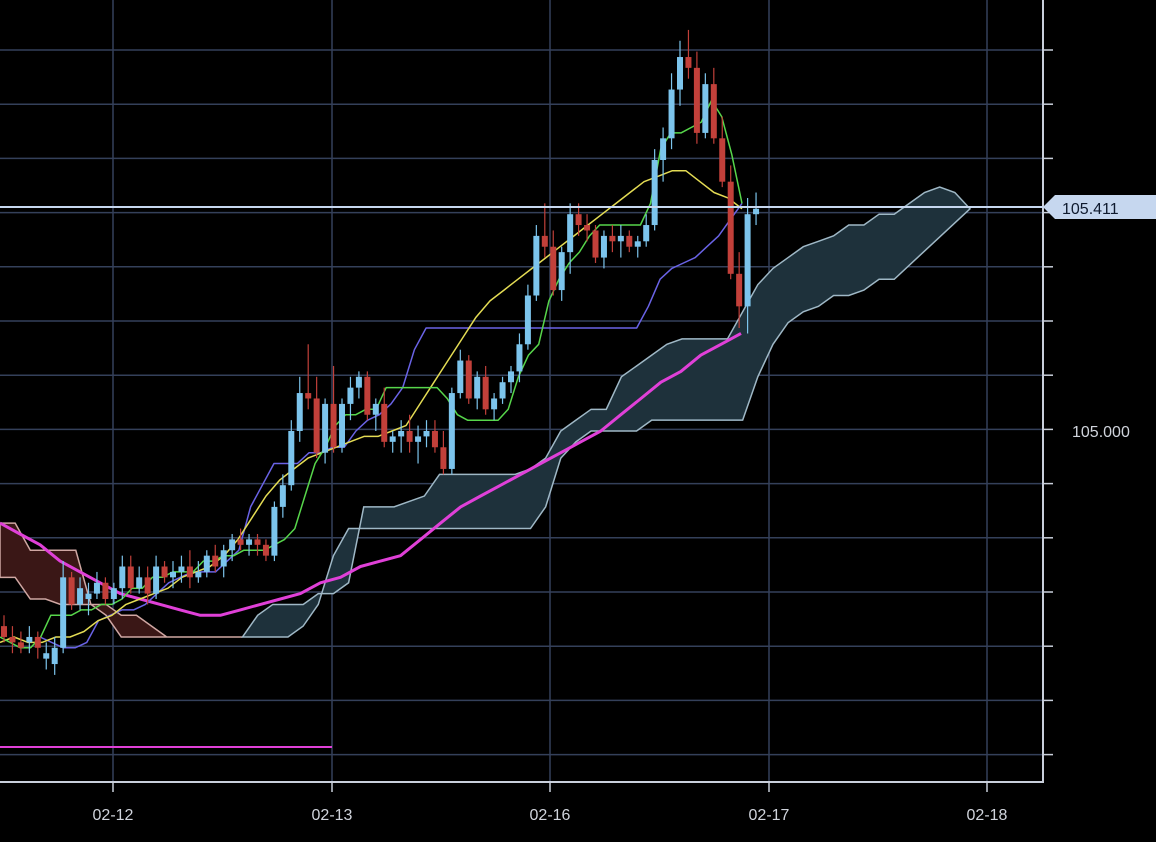 The width and height of the screenshot is (1156, 842). Describe the element at coordinates (1090, 209) in the screenshot. I see `current-price-label: 105.411` at that location.